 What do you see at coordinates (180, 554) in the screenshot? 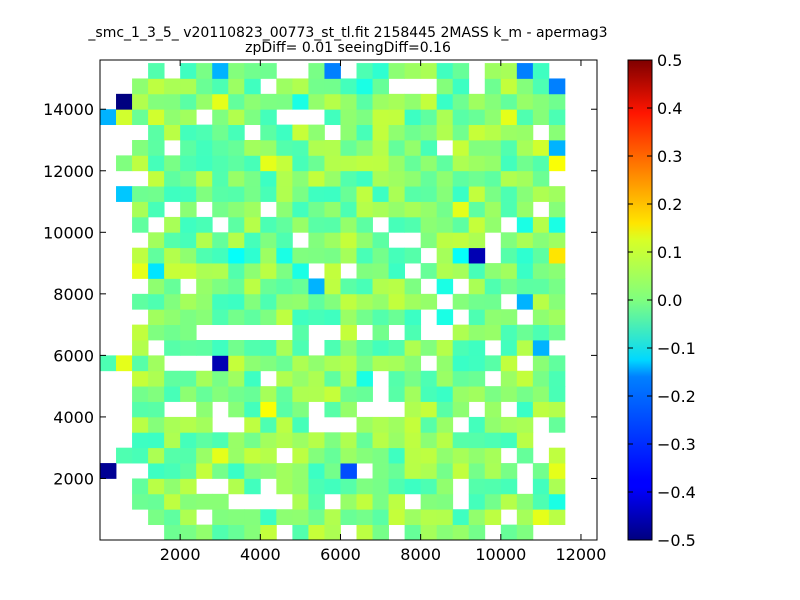
I see `x-tick-label: 2000` at bounding box center [180, 554].